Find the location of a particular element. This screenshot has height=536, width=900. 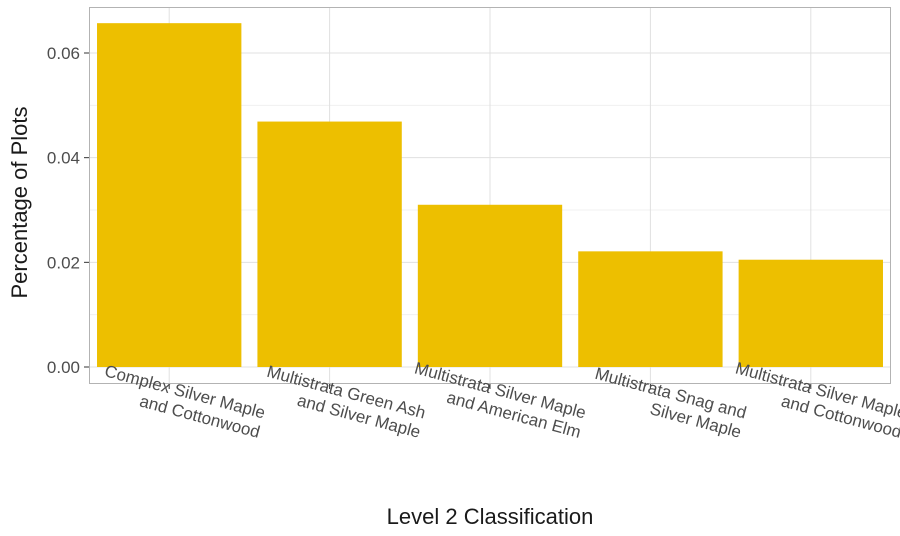

x-tick-label: Multistrata Silver Mapleand American Elm is located at coordinates (497, 399).